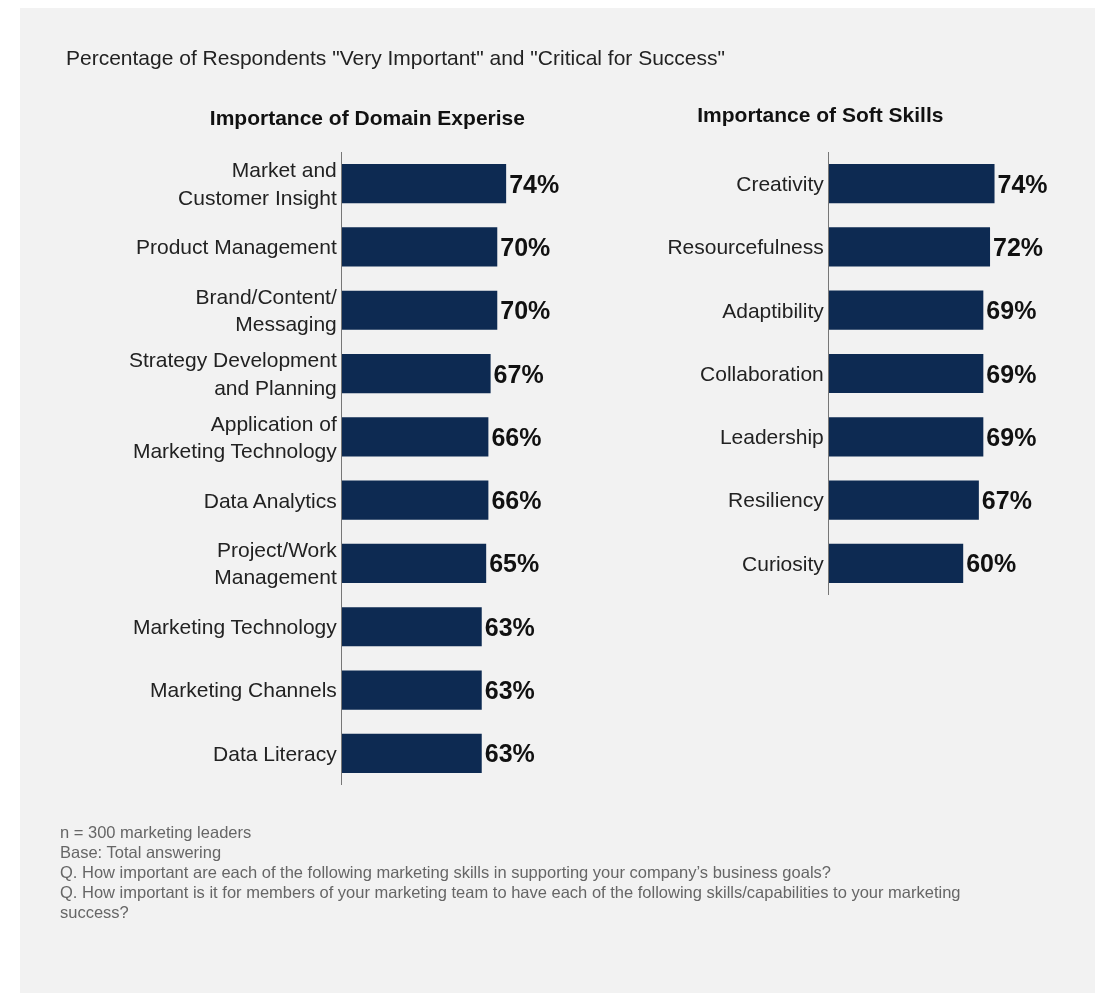 This screenshot has width=1104, height=993. I want to click on y-tick-label: Marketing Technology, so click(235, 627).